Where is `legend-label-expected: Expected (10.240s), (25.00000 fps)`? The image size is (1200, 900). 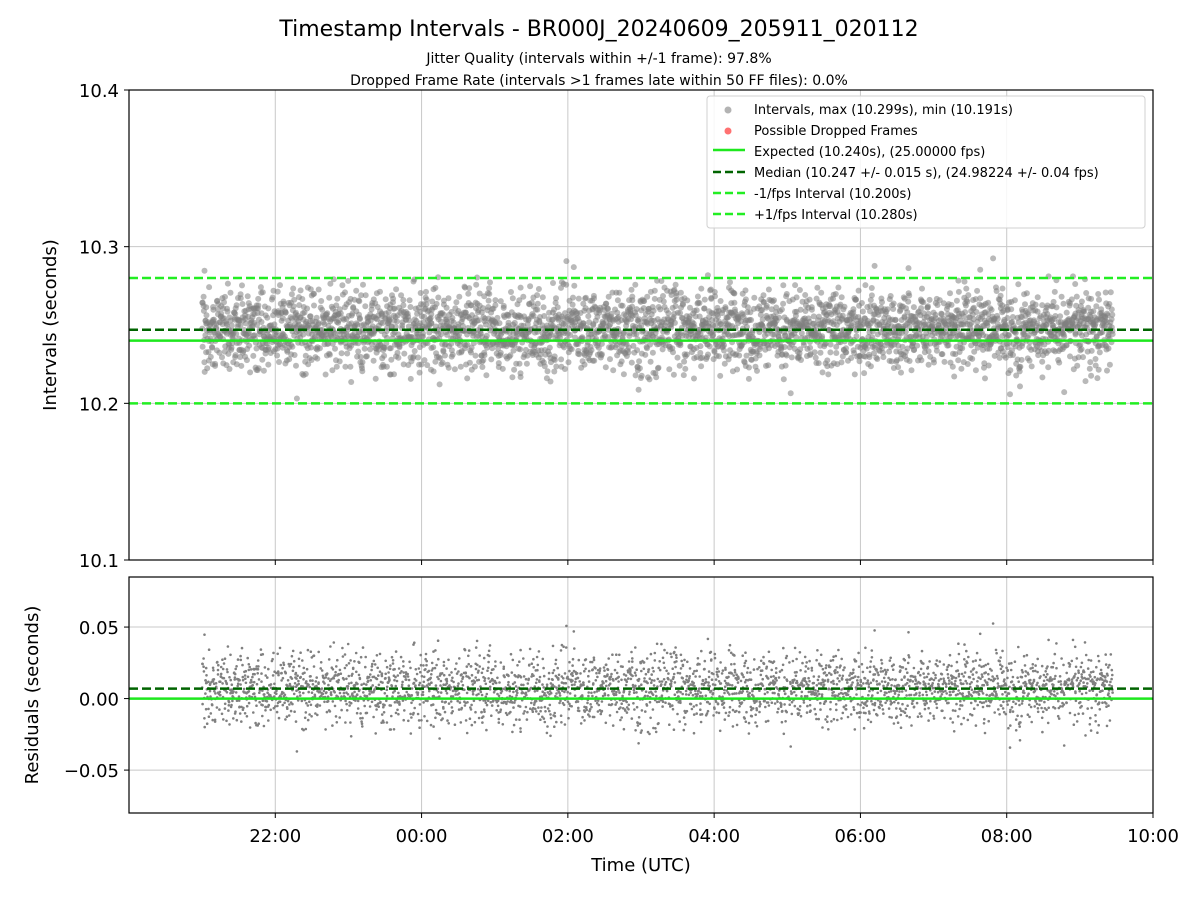 legend-label-expected: Expected (10.240s), (25.00000 fps) is located at coordinates (869, 152).